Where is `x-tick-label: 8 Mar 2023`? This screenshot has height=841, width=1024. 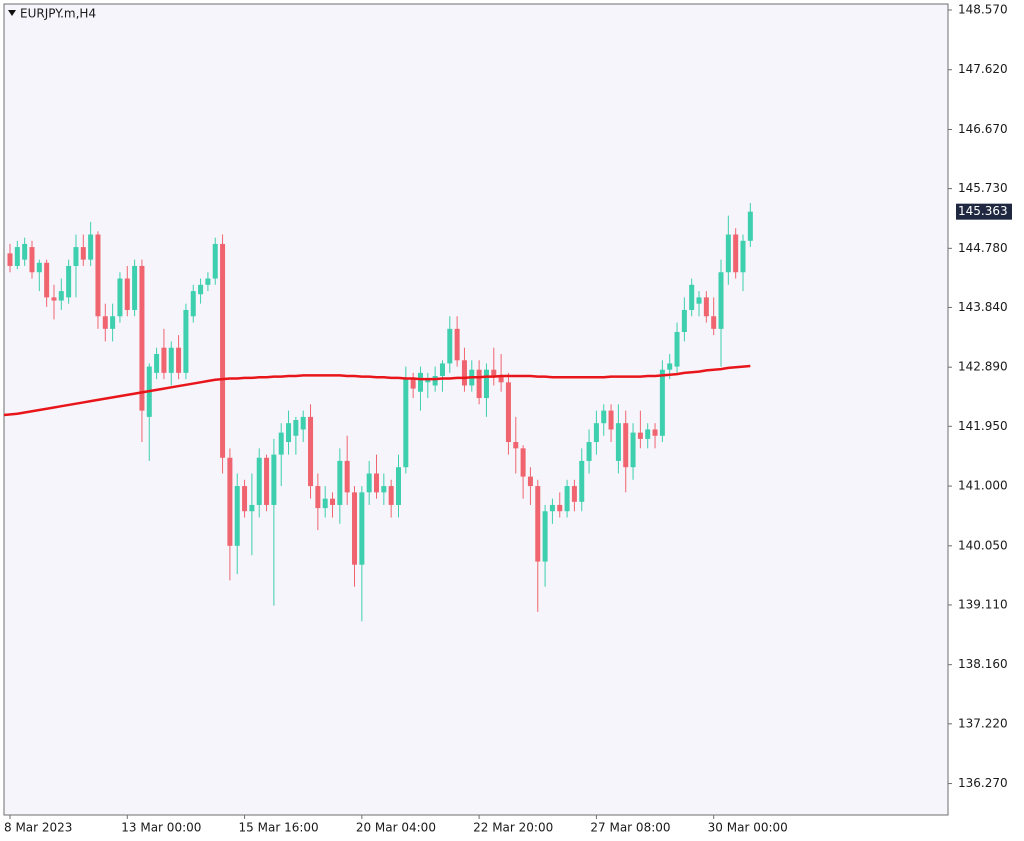
x-tick-label: 8 Mar 2023 is located at coordinates (38, 828).